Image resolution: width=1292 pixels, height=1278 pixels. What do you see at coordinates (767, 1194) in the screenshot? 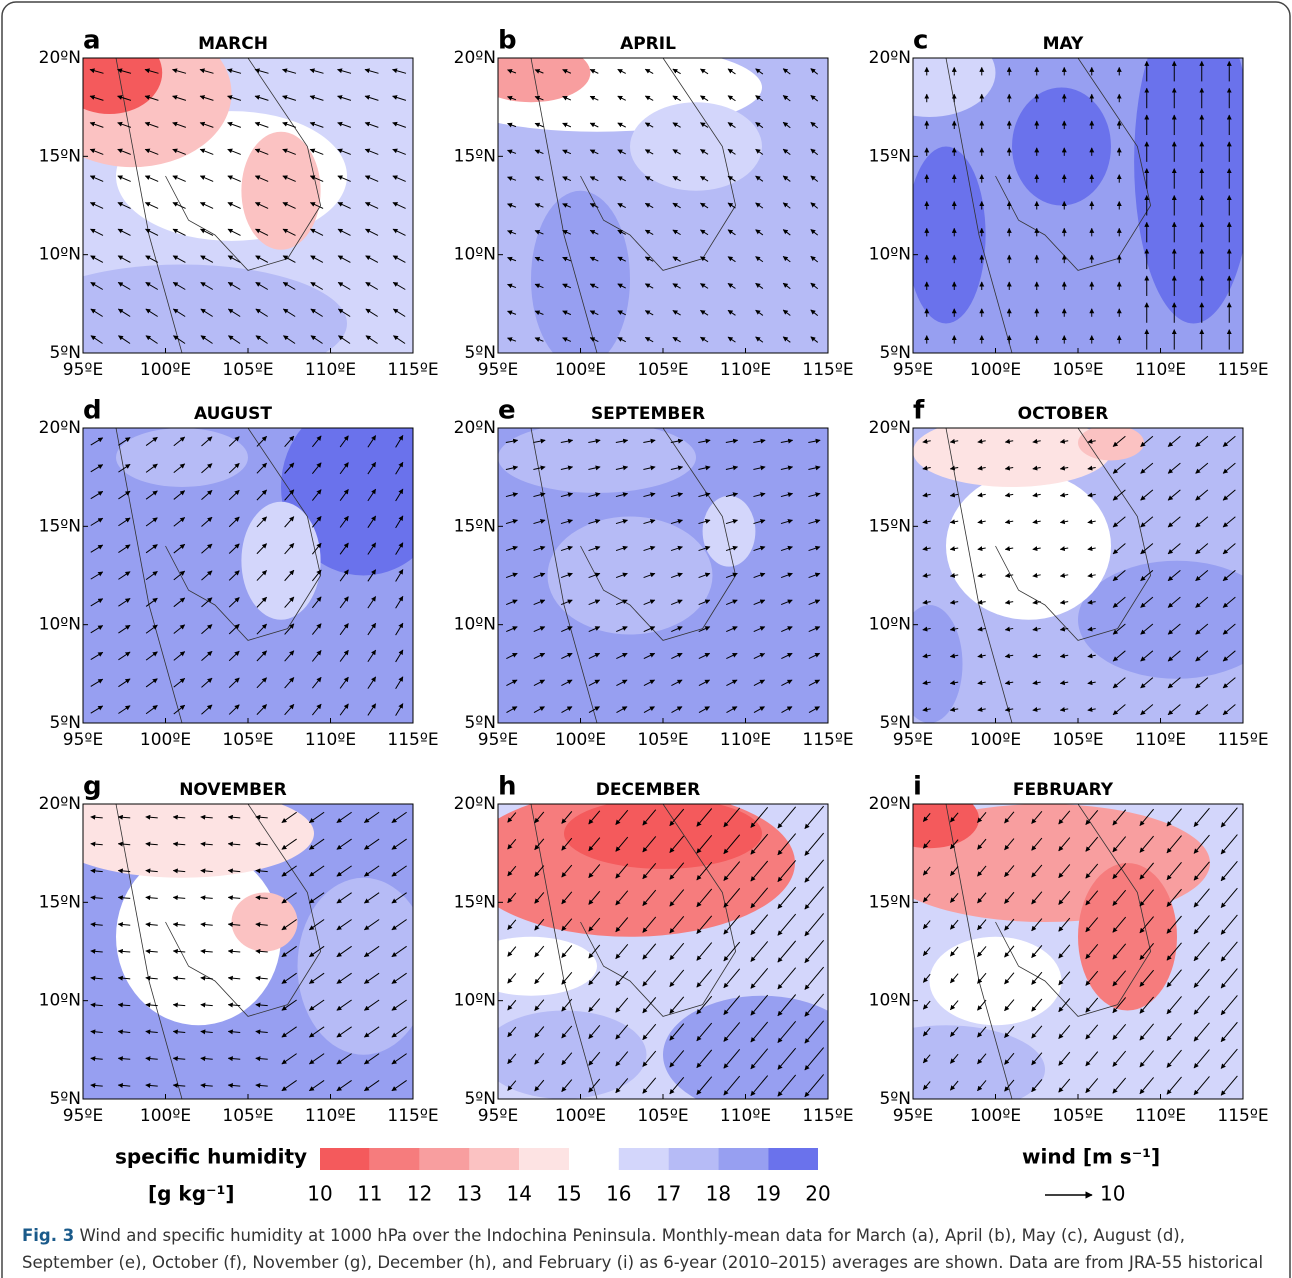
I see `colorbar-tick-label: 19` at bounding box center [767, 1194].